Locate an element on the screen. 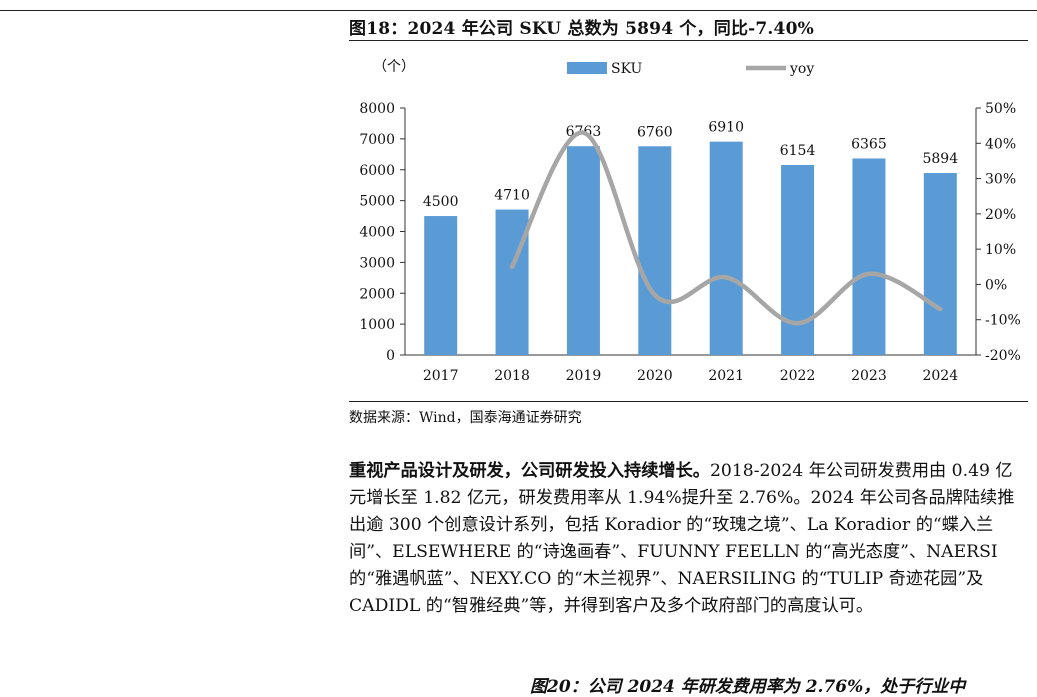 This screenshot has height=697, width=1037. paragraph-lead: 重视产品设计及研发，公司研发投入持续增长。 is located at coordinates (529, 471).